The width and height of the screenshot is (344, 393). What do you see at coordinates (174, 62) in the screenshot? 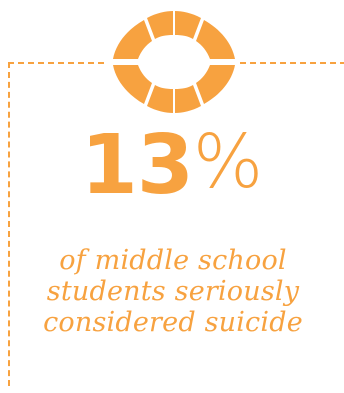
I see `life-ring-icon` at bounding box center [174, 62].